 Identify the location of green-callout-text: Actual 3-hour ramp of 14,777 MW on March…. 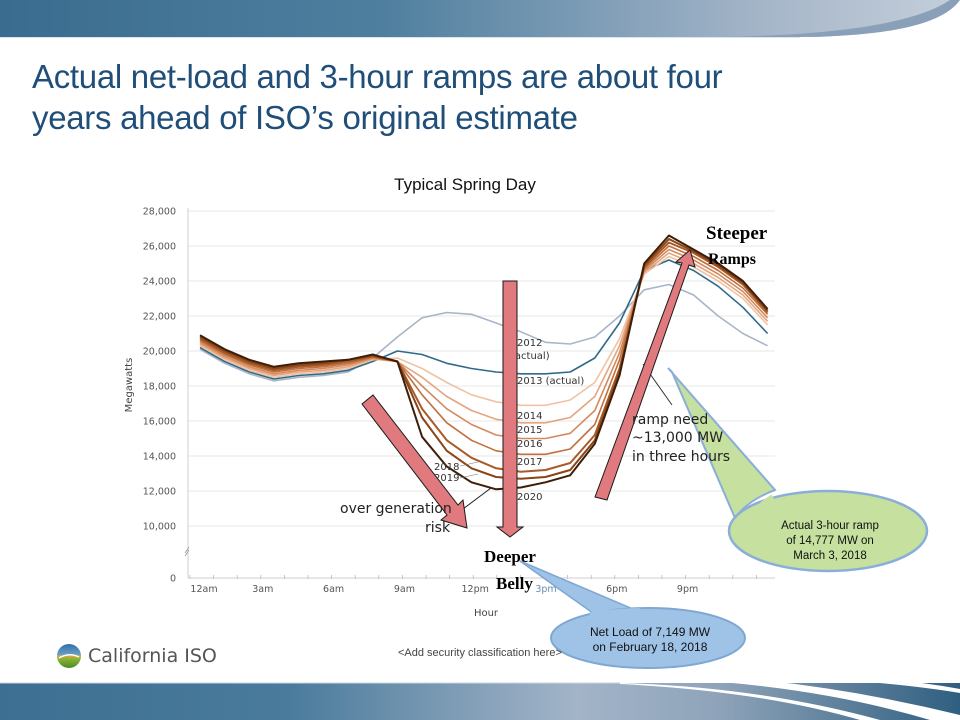
(830, 541).